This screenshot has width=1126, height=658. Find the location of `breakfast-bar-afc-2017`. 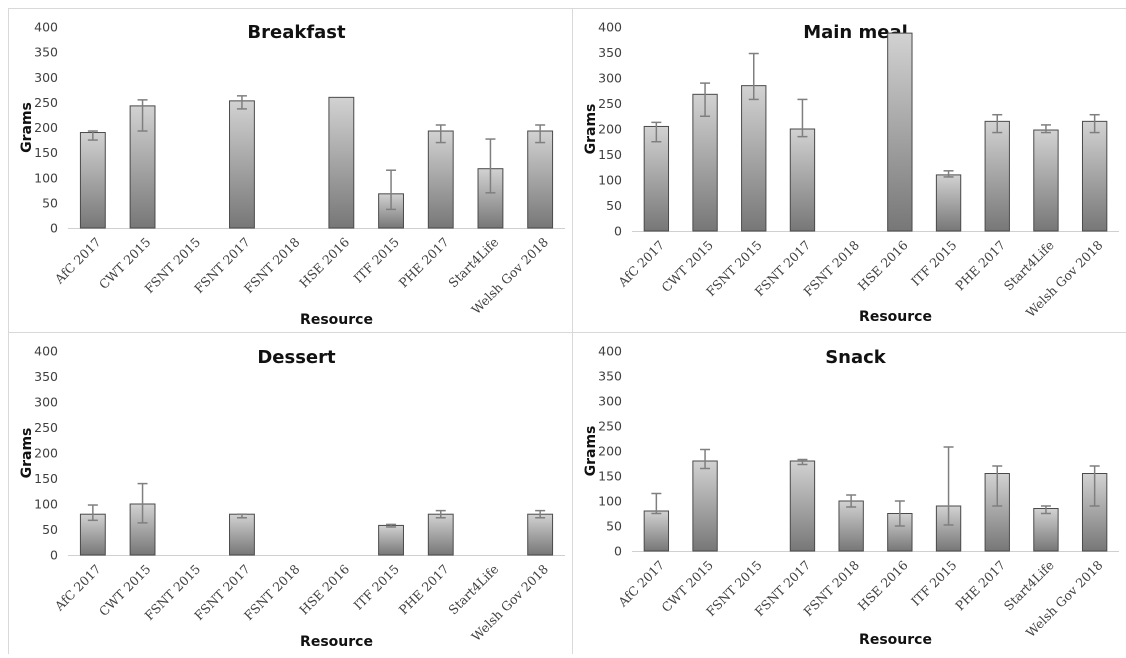

breakfast-bar-afc-2017 is located at coordinates (92, 180).